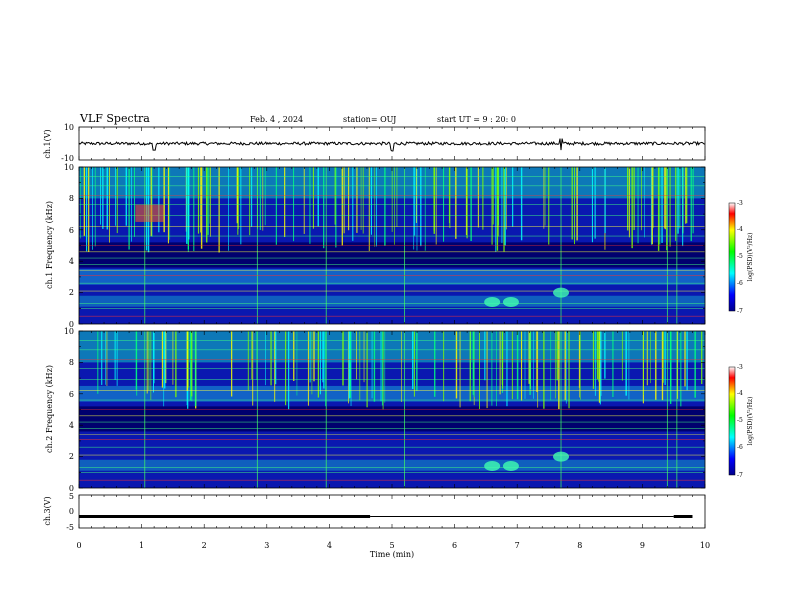 Image resolution: width=792 pixels, height=612 pixels. Describe the element at coordinates (392, 554) in the screenshot. I see `x-axis-label: Time (min)` at that location.